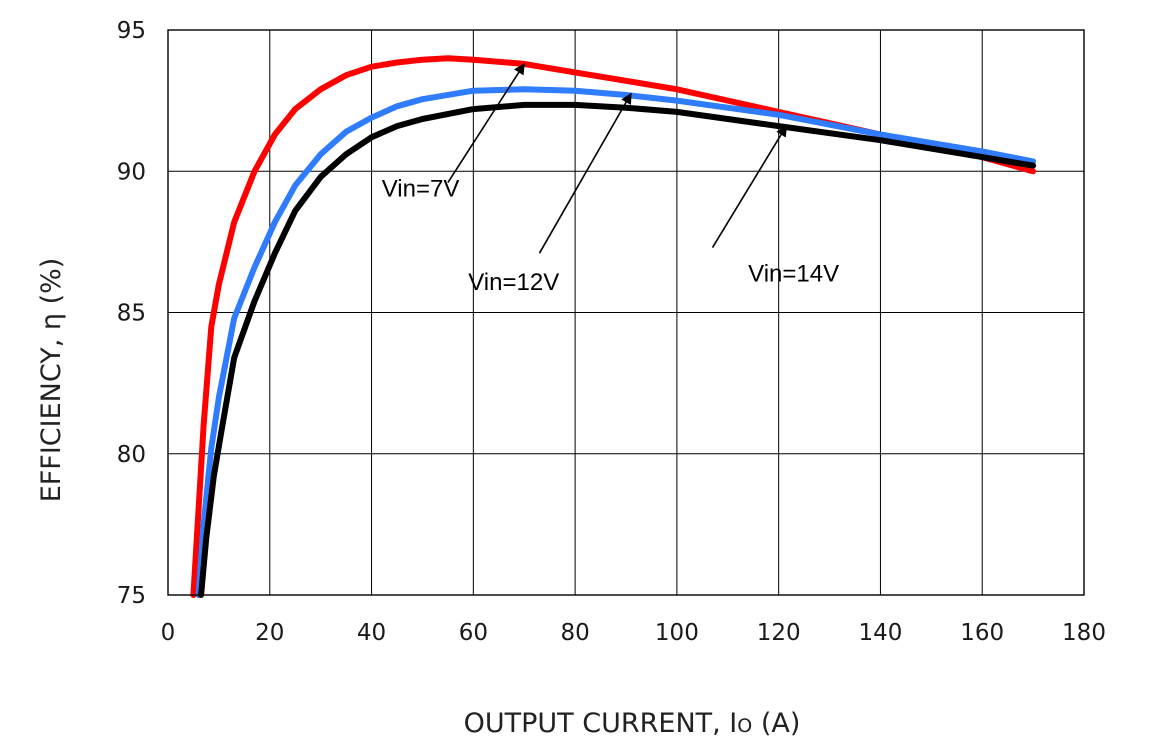 This screenshot has width=1170, height=755. I want to click on y-tick-label: 75, so click(131, 596).